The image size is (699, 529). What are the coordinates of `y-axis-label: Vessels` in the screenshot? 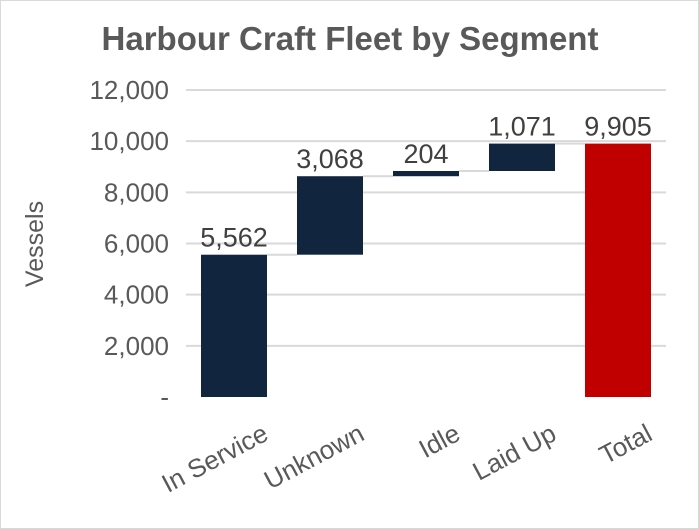 It's located at (35, 244).